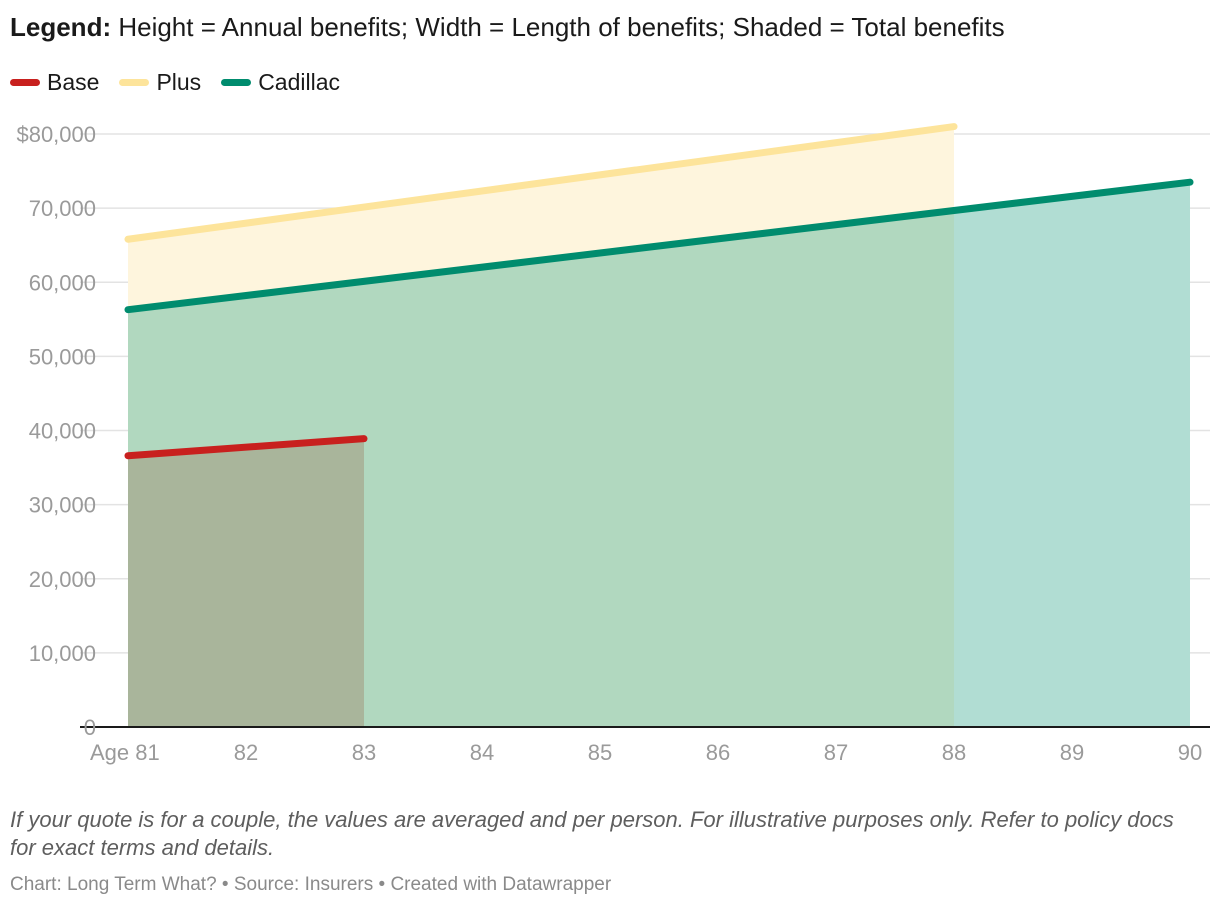  I want to click on y-tick-label: 30,000, so click(62, 505).